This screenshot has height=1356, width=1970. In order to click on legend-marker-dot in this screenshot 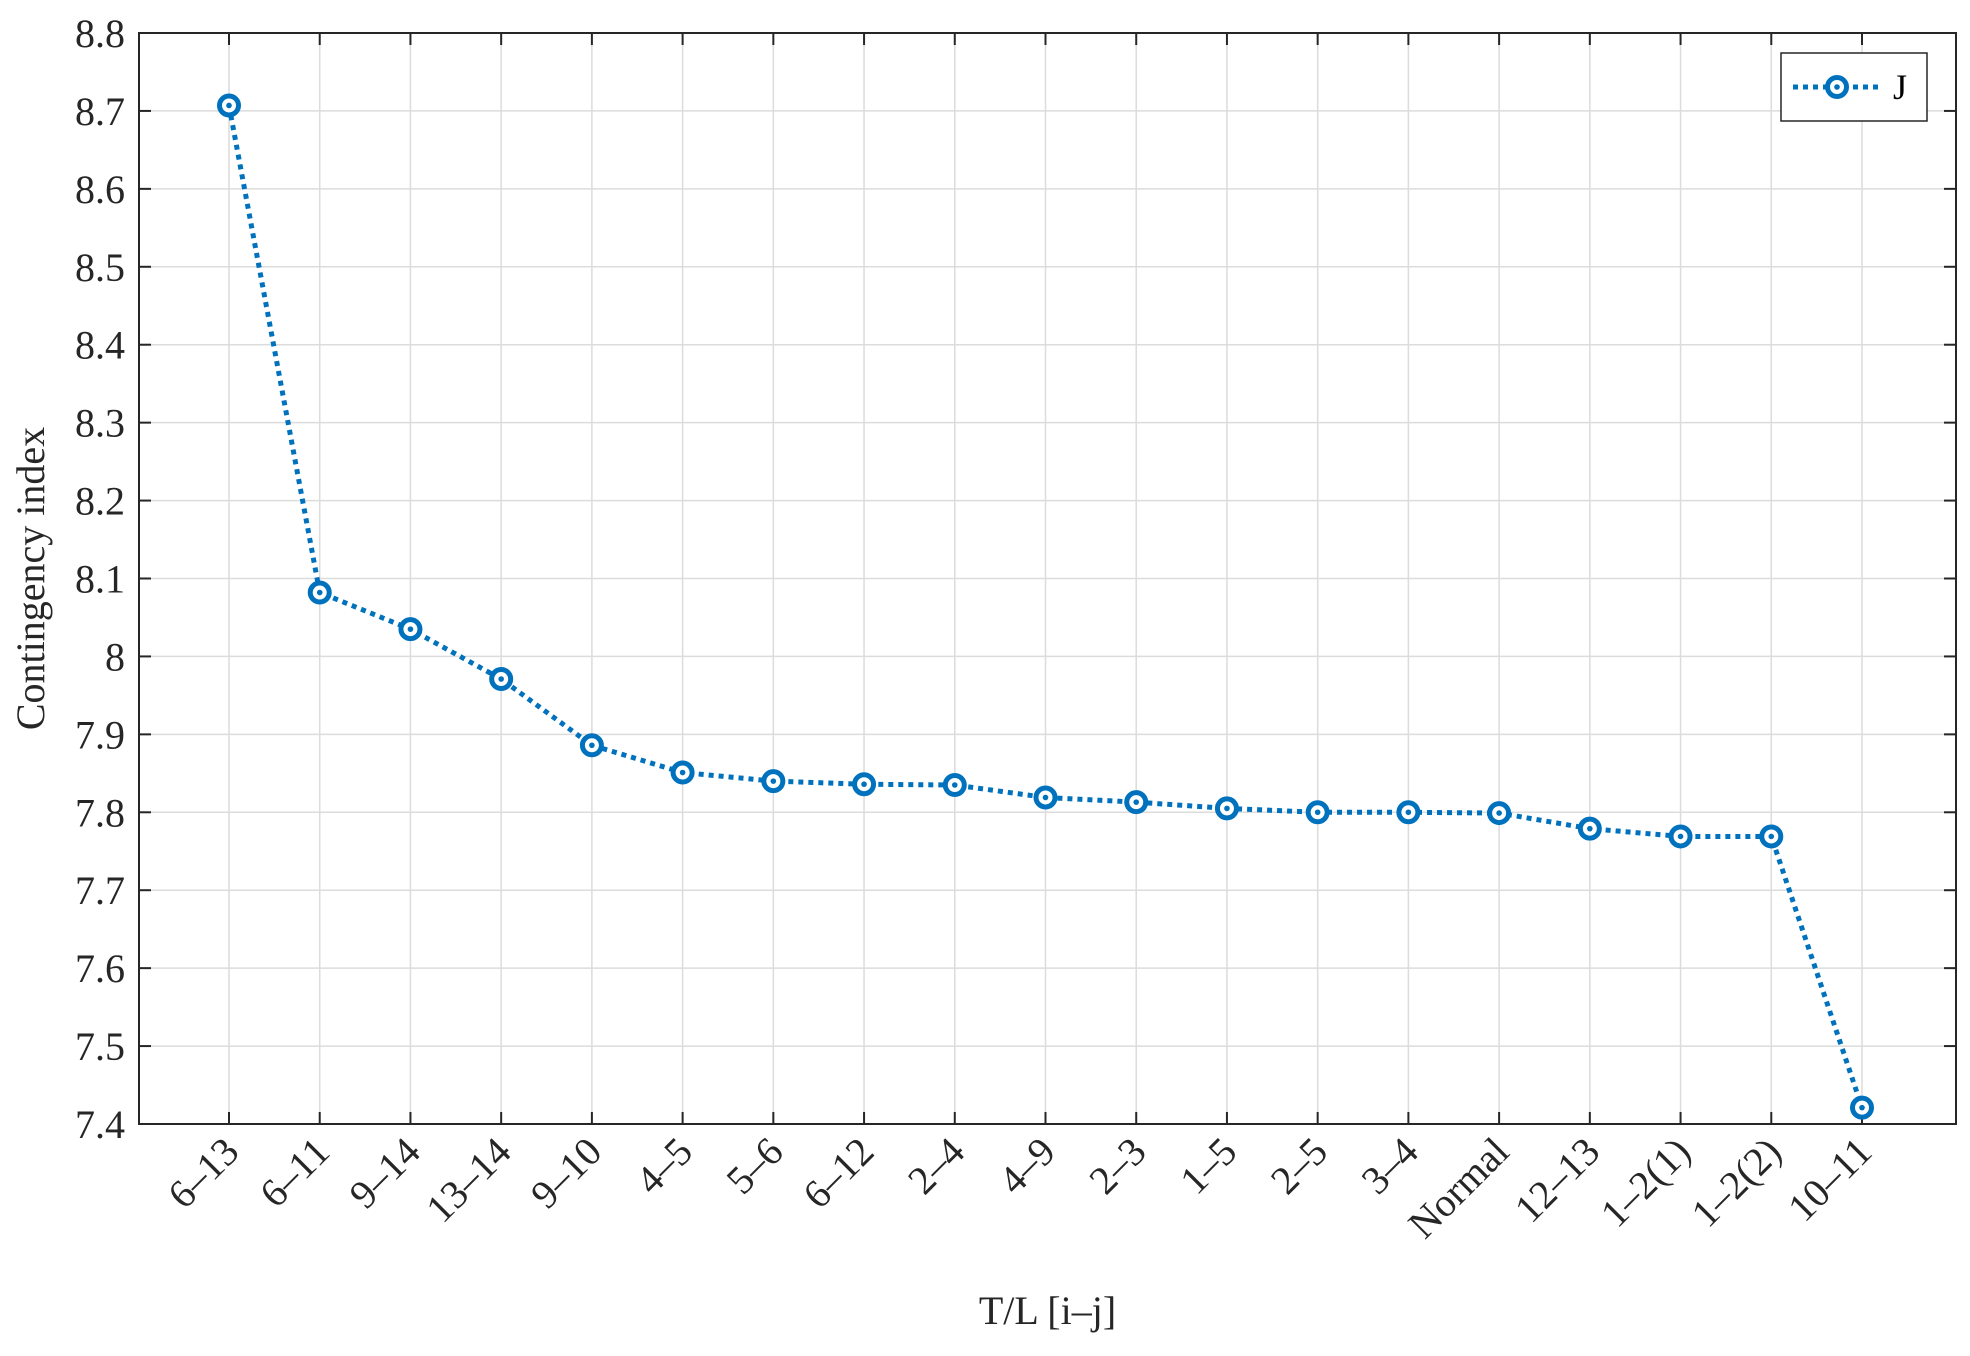, I will do `click(1837, 87)`.